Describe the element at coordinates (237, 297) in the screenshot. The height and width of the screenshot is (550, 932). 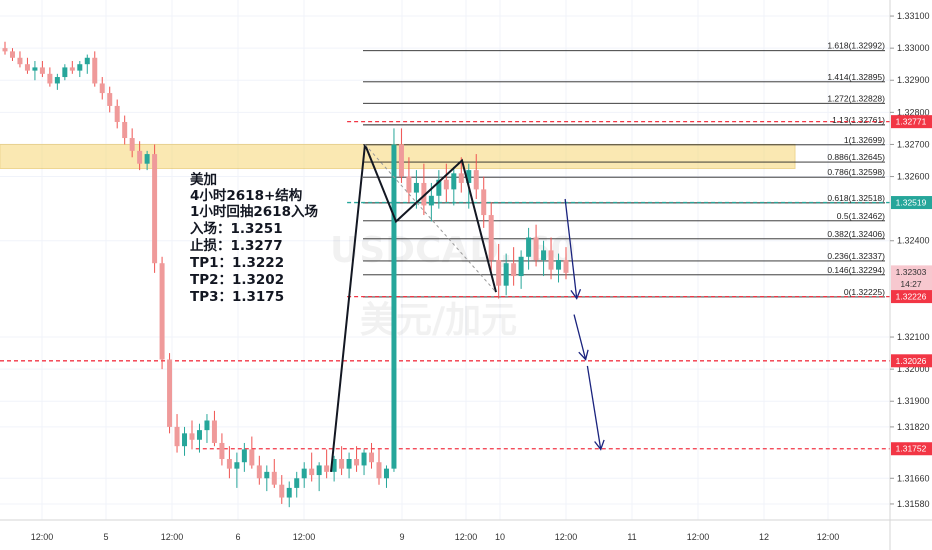
I see `note-line-8: TP3：1.3175` at that location.